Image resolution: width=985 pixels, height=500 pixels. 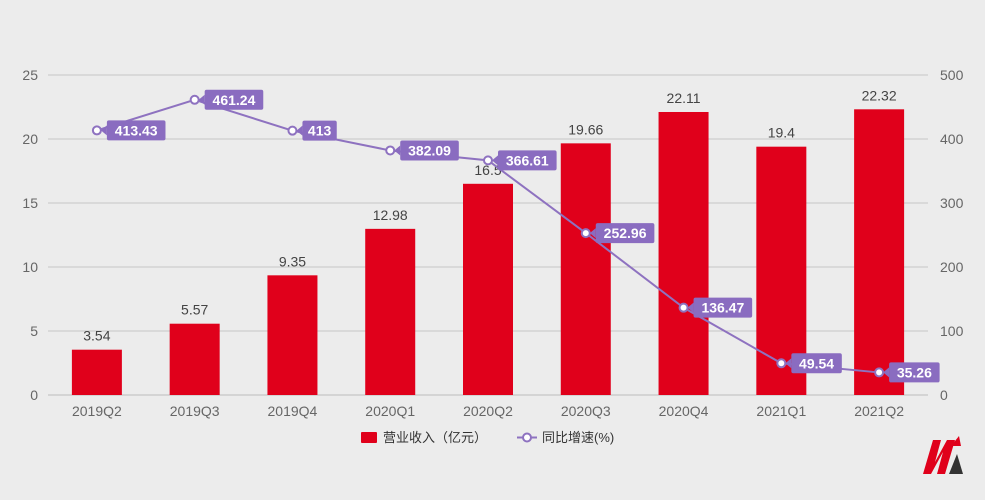 I want to click on x-tick-label: 2020Q2, so click(x=488, y=411).